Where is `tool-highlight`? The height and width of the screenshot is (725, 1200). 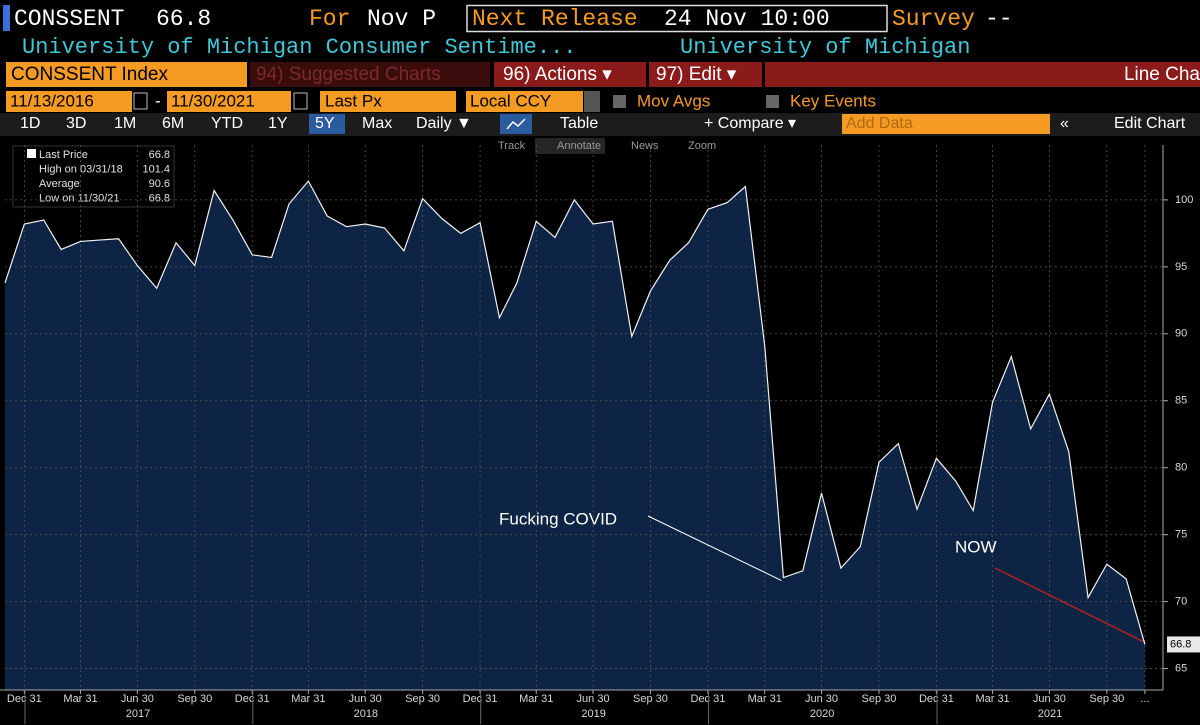
tool-highlight is located at coordinates (570, 146).